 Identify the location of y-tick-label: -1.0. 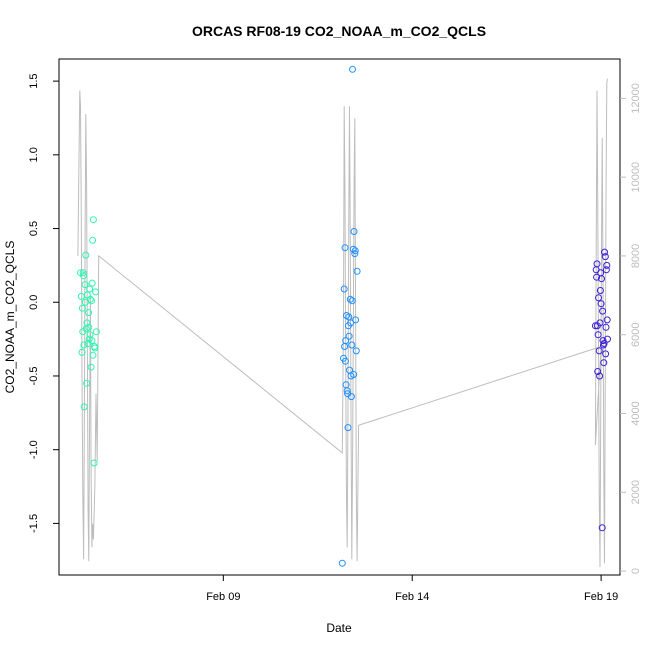
(34, 449).